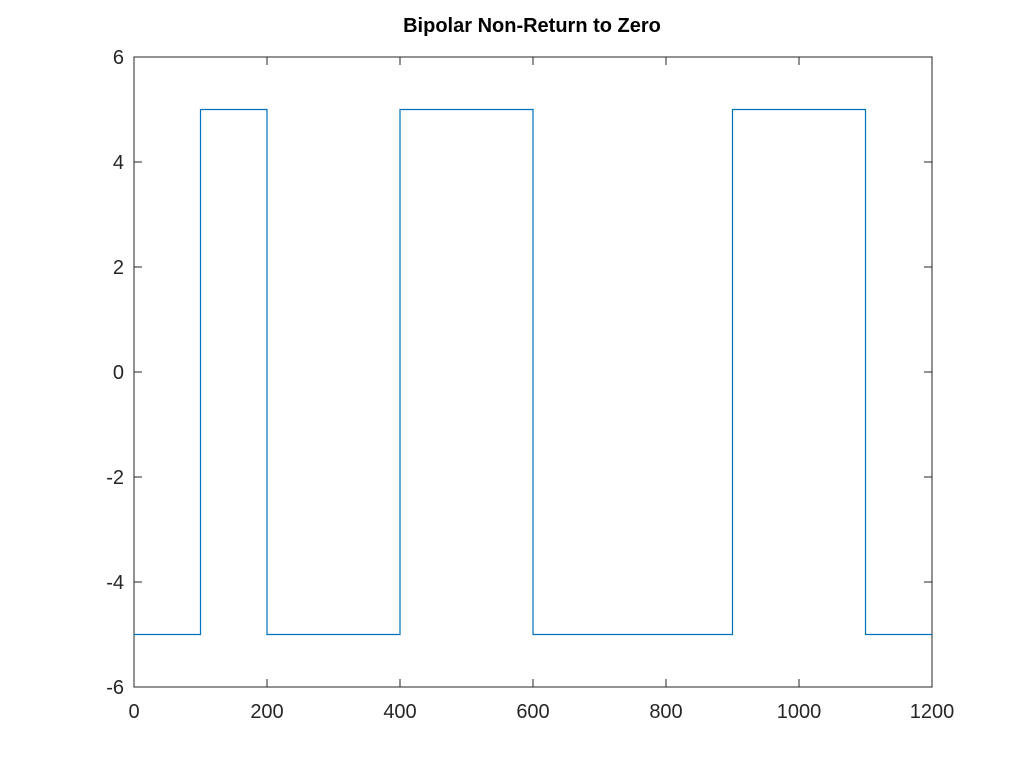 The width and height of the screenshot is (1029, 772). What do you see at coordinates (118, 58) in the screenshot?
I see `y-tick-label: 6` at bounding box center [118, 58].